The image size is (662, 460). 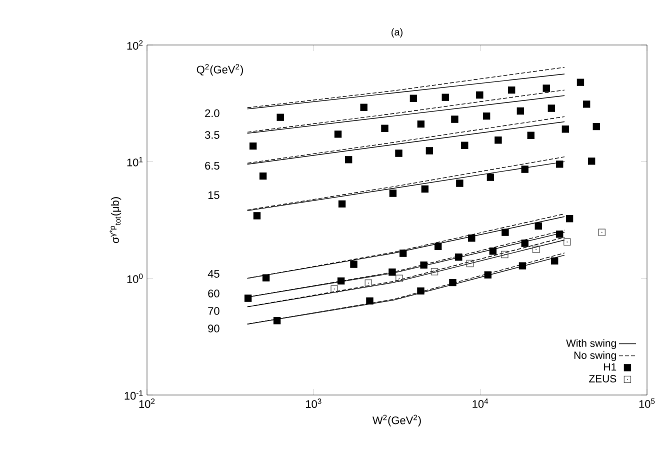 I want to click on x-tick-label: 10$^{4}$, so click(x=480, y=403).